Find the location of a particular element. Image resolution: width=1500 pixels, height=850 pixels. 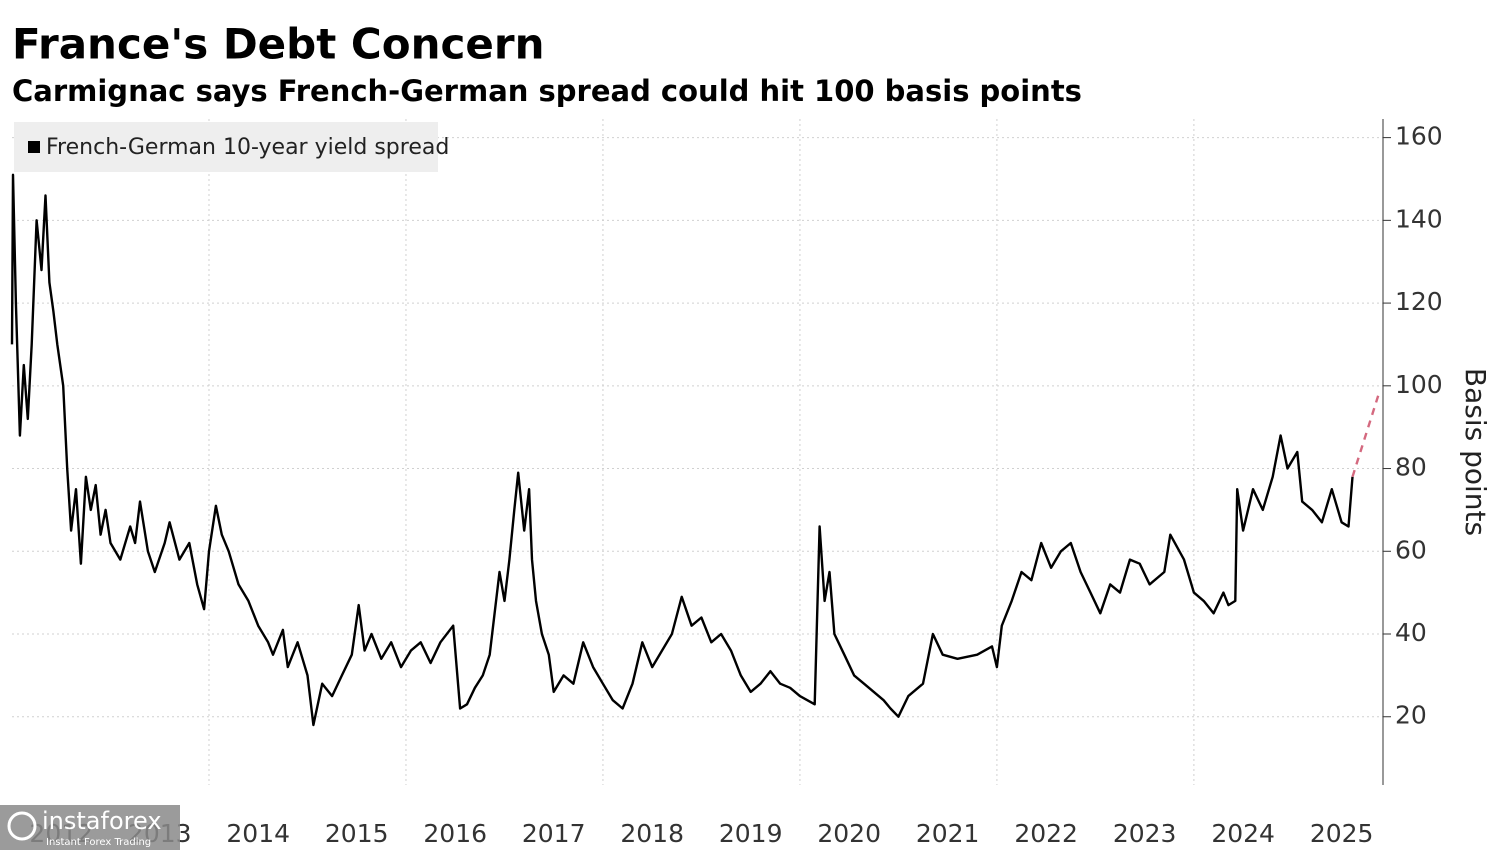

y-tick-label: 160 is located at coordinates (1419, 136).